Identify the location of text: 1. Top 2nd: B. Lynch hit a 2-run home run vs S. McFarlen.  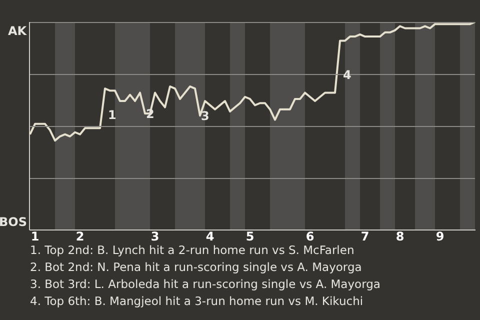
(193, 250).